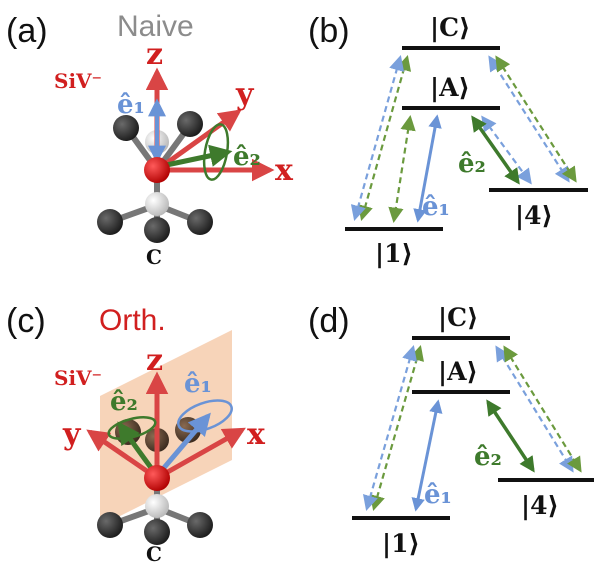  I want to click on panel-d-label: (d), so click(329, 321).